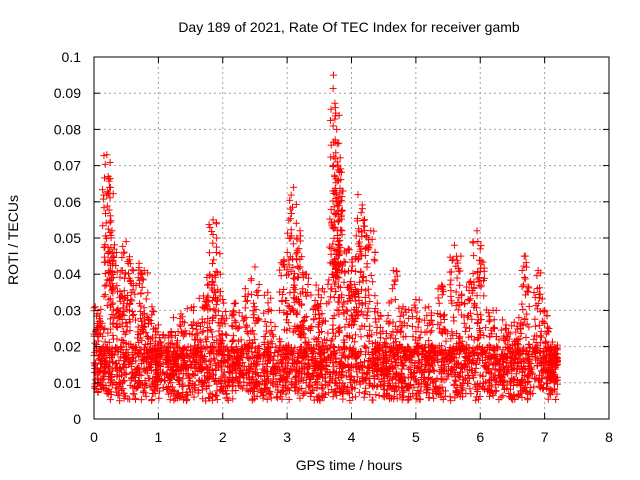 This screenshot has width=640, height=480. What do you see at coordinates (480, 437) in the screenshot?
I see `x-tick-label: 6` at bounding box center [480, 437].